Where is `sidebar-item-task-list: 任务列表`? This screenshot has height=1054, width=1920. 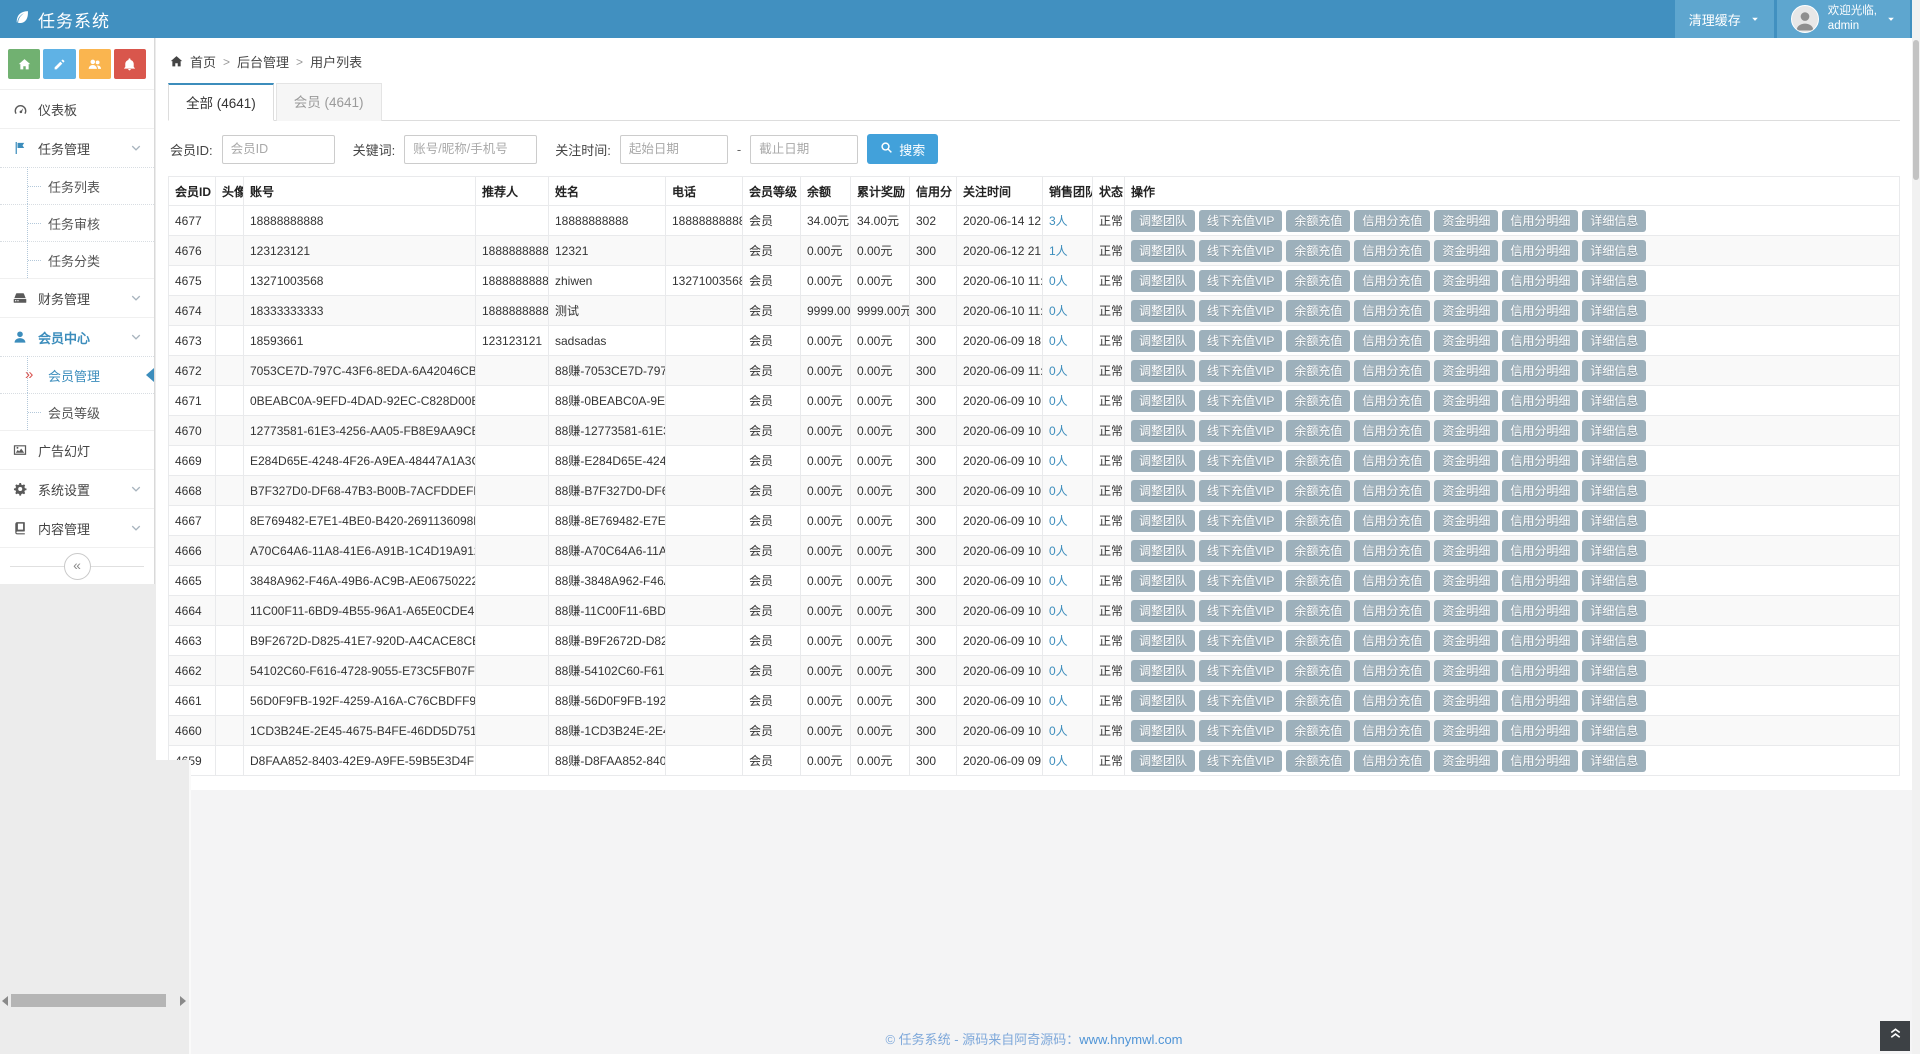
sidebar-item-task-list: 任务列表 is located at coordinates (77, 185).